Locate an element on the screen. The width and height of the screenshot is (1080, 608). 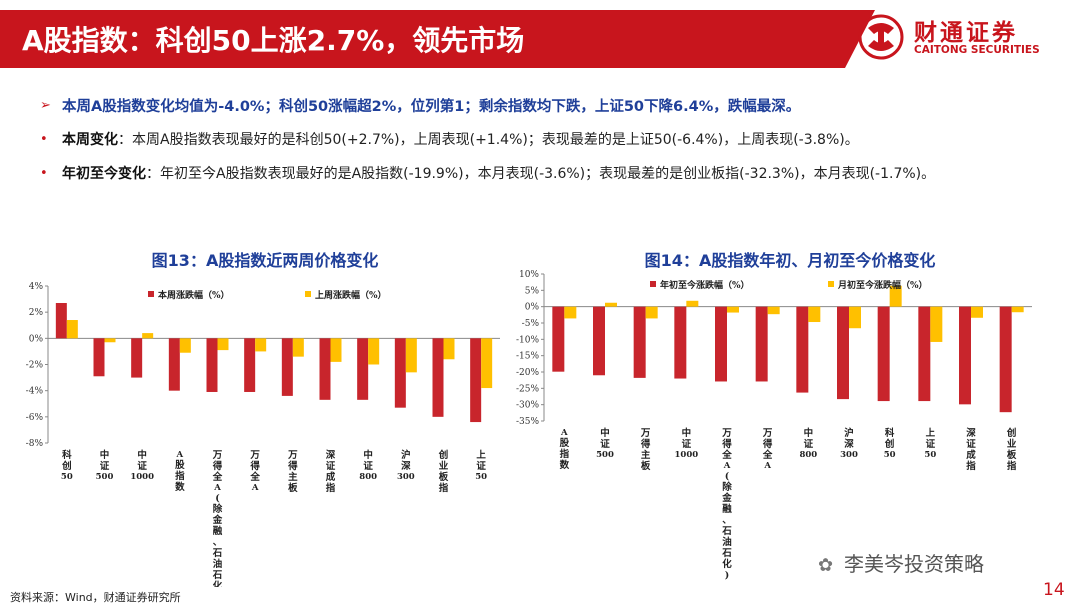
y-tick-label: -2% is located at coordinates (35, 366).